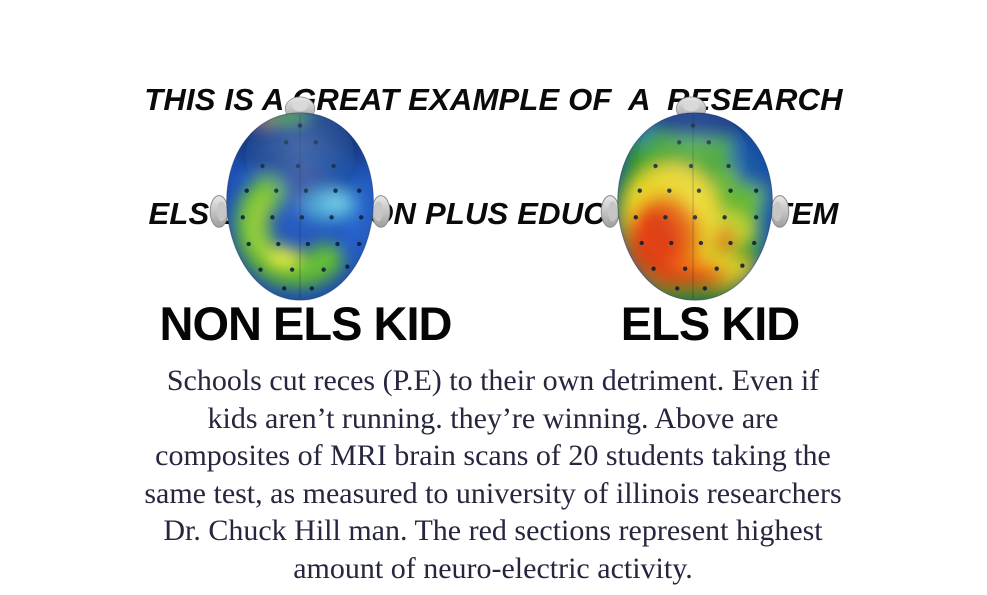  I want to click on headline-line-2: ELS EDIFICATION PLUS EDUCATION SYSTEM, so click(493, 213).